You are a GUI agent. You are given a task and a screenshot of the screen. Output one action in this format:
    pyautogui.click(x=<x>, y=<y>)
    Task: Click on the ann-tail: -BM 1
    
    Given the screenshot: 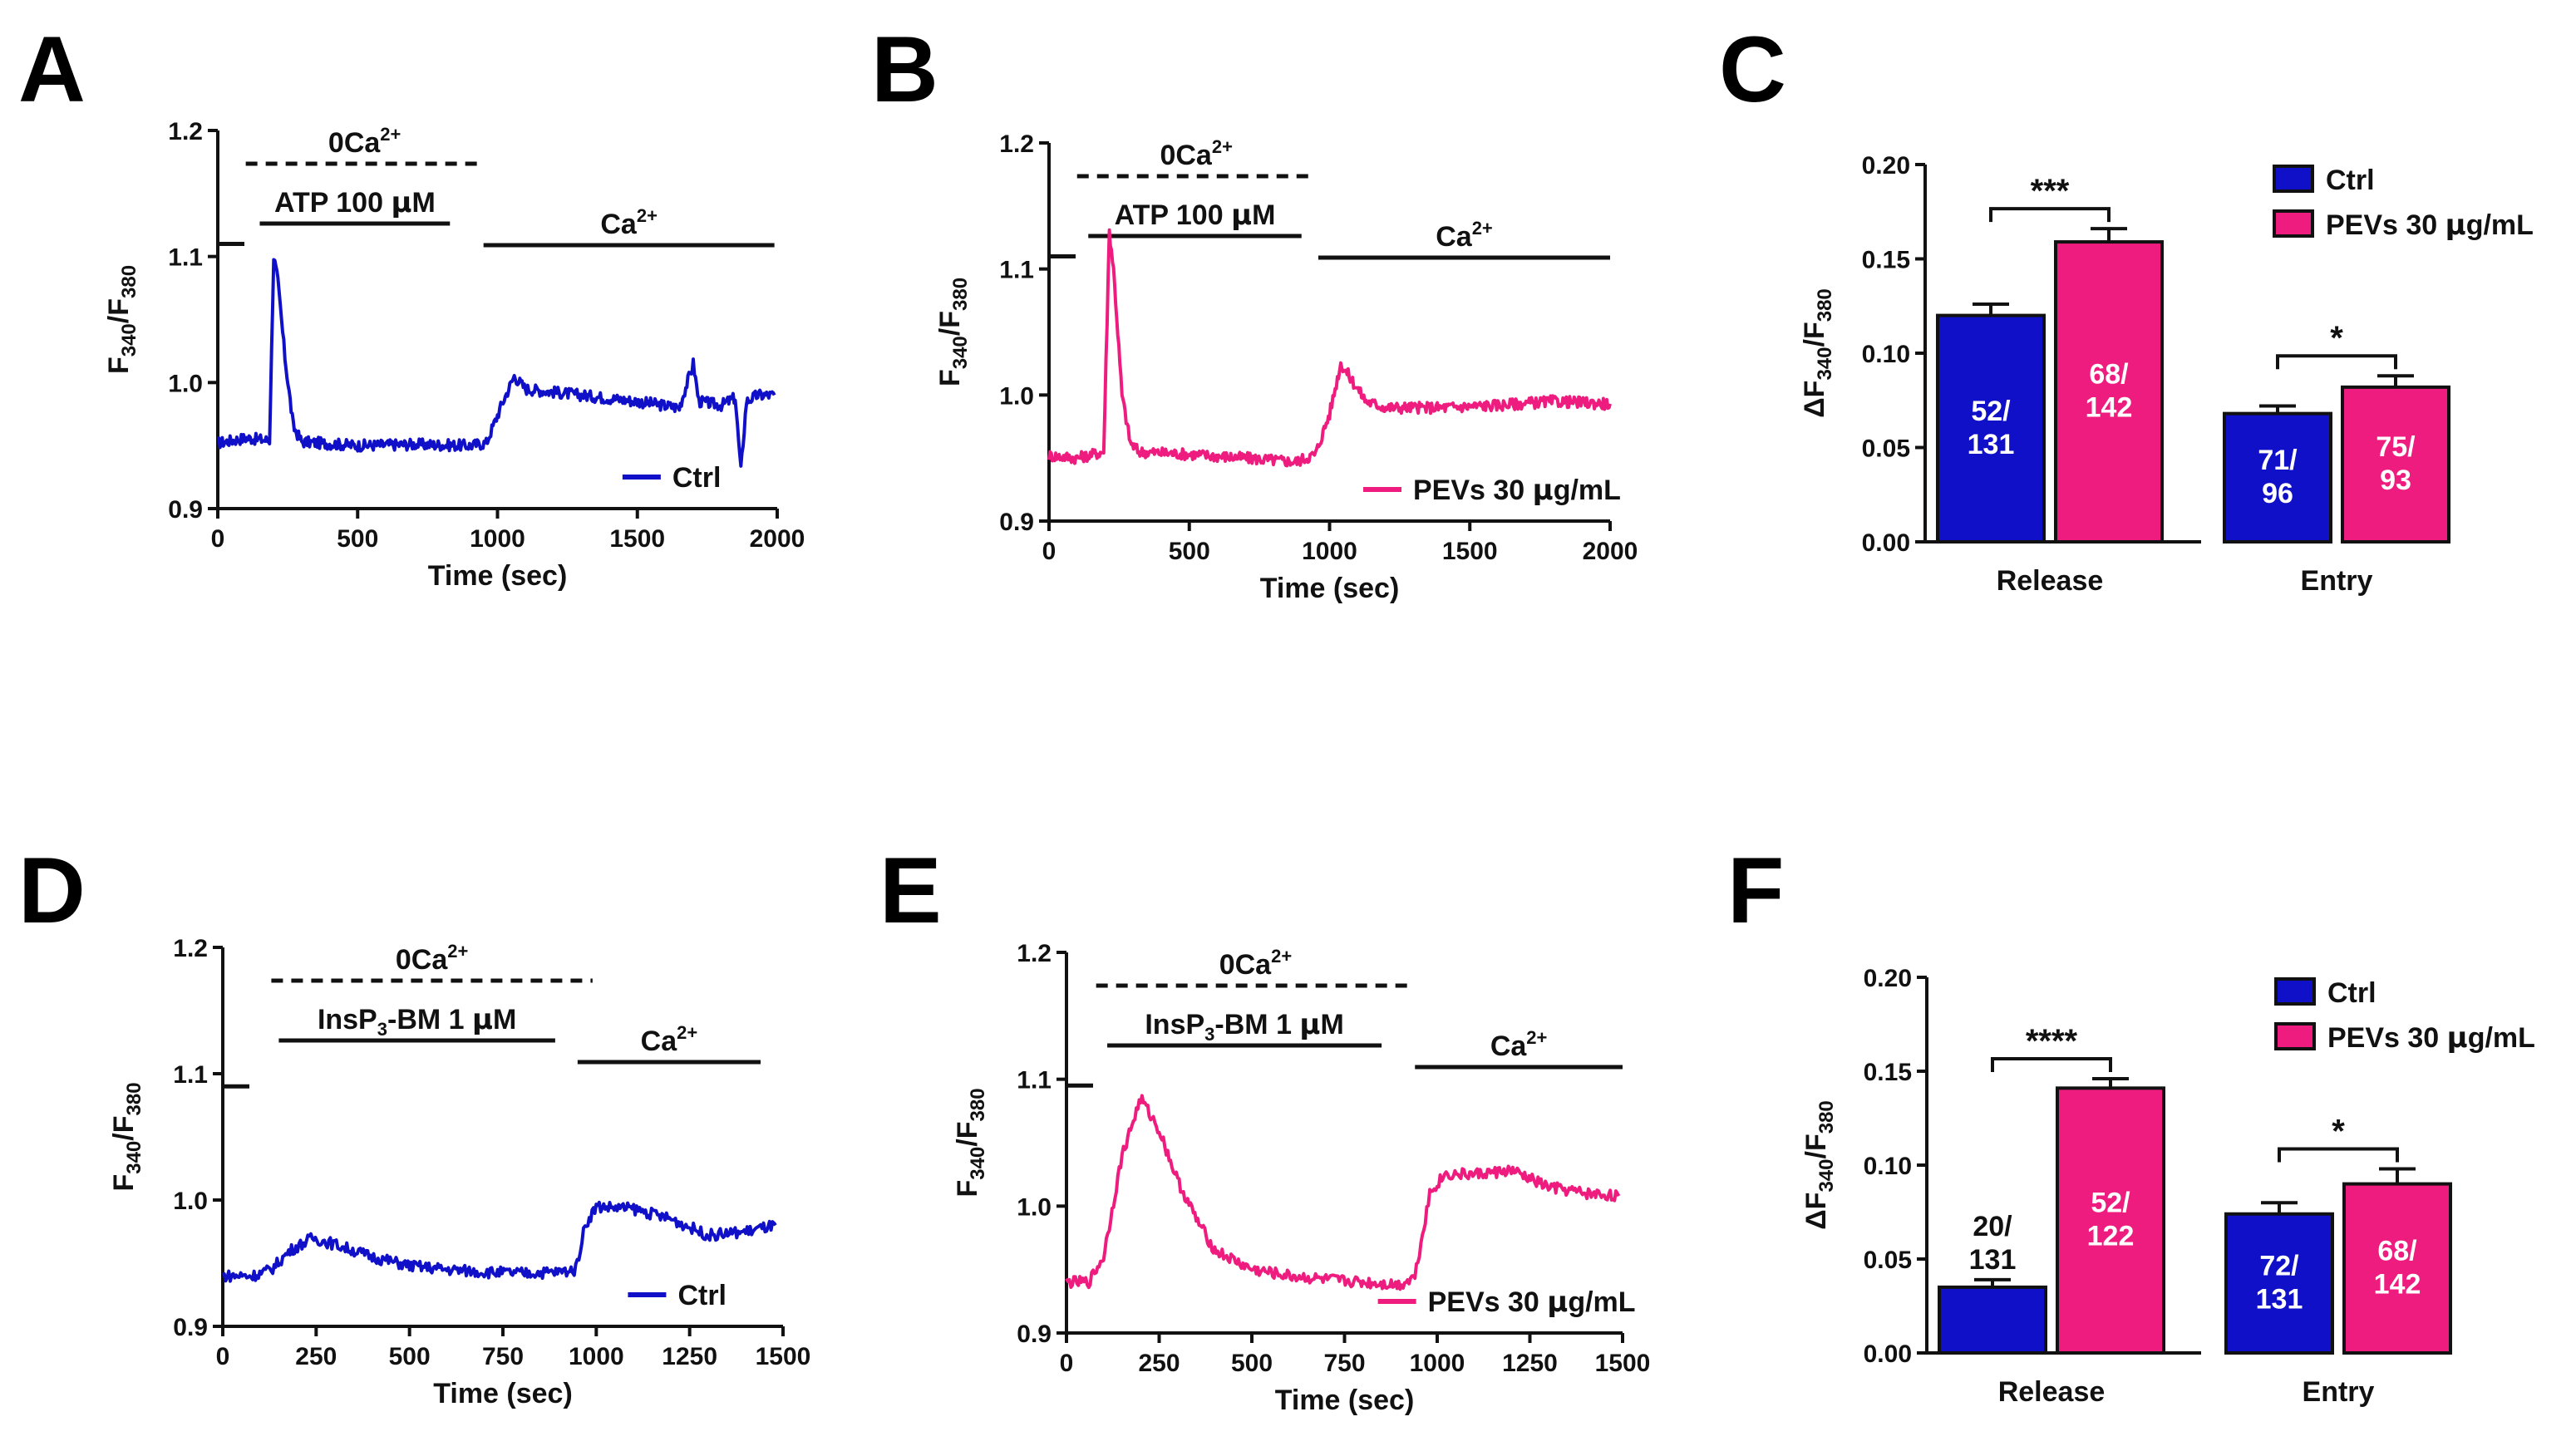 What is the action you would take?
    pyautogui.click(x=1256, y=1024)
    